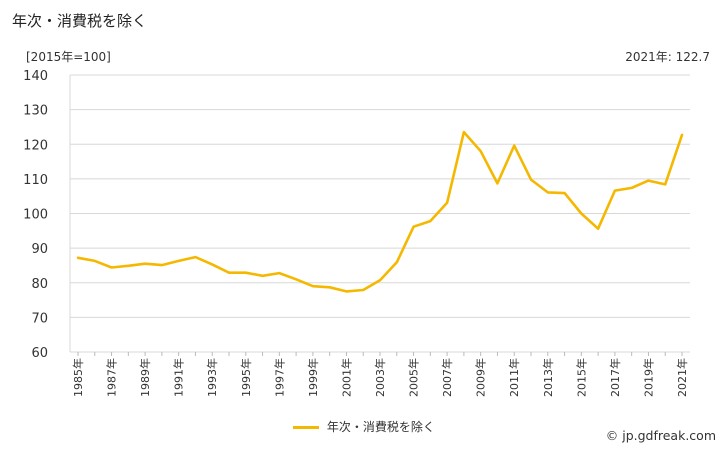 This screenshot has width=728, height=450. Describe the element at coordinates (39, 353) in the screenshot. I see `y-tick-label: 60` at that location.